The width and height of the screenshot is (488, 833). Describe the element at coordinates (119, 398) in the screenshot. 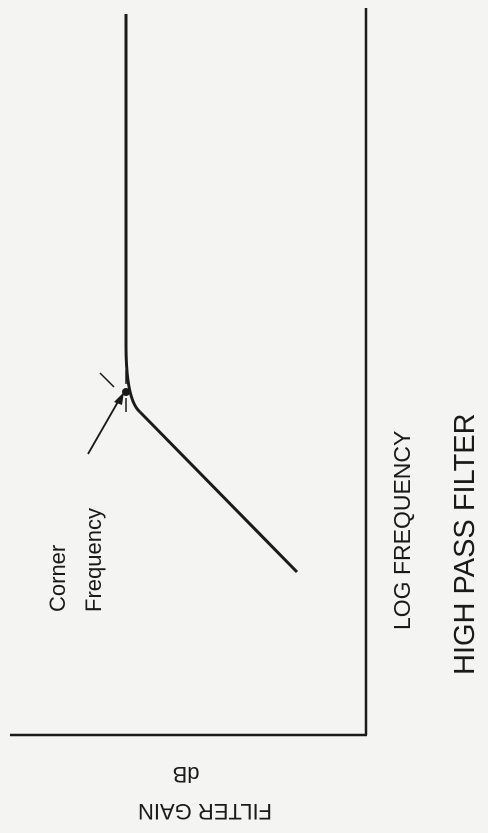

I see `corner-frequency-arrowhead` at that location.